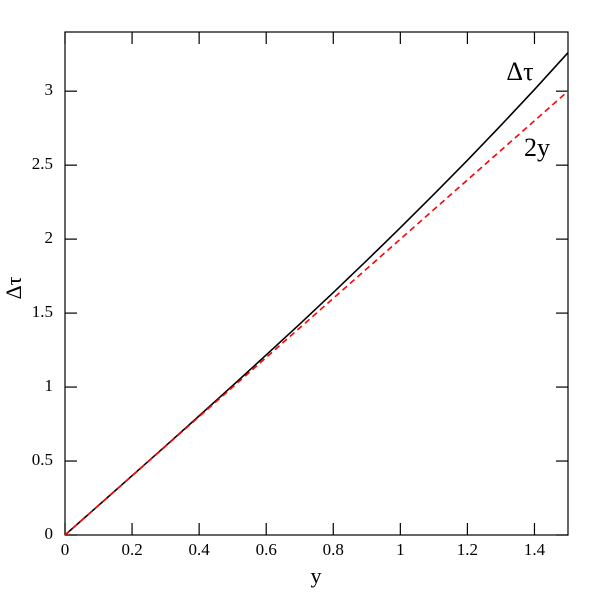 The image size is (599, 599). What do you see at coordinates (13, 287) in the screenshot?
I see `y-axis-label: Δτ` at bounding box center [13, 287].